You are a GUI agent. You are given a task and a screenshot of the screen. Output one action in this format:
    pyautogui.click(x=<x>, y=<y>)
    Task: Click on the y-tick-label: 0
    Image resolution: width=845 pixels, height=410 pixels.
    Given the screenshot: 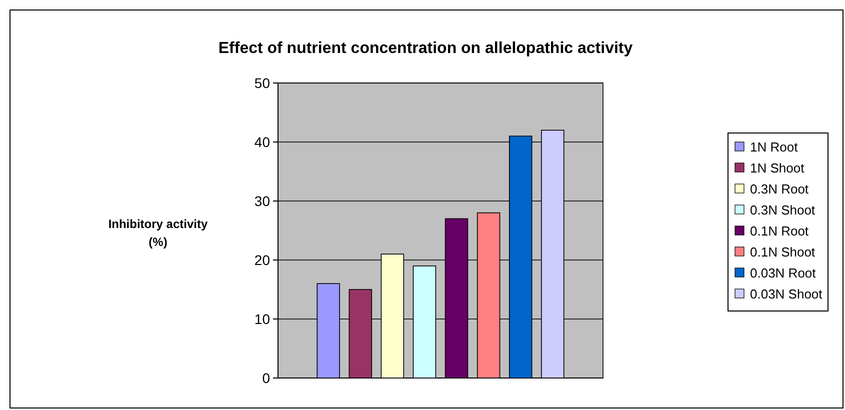 What is the action you would take?
    pyautogui.click(x=266, y=378)
    